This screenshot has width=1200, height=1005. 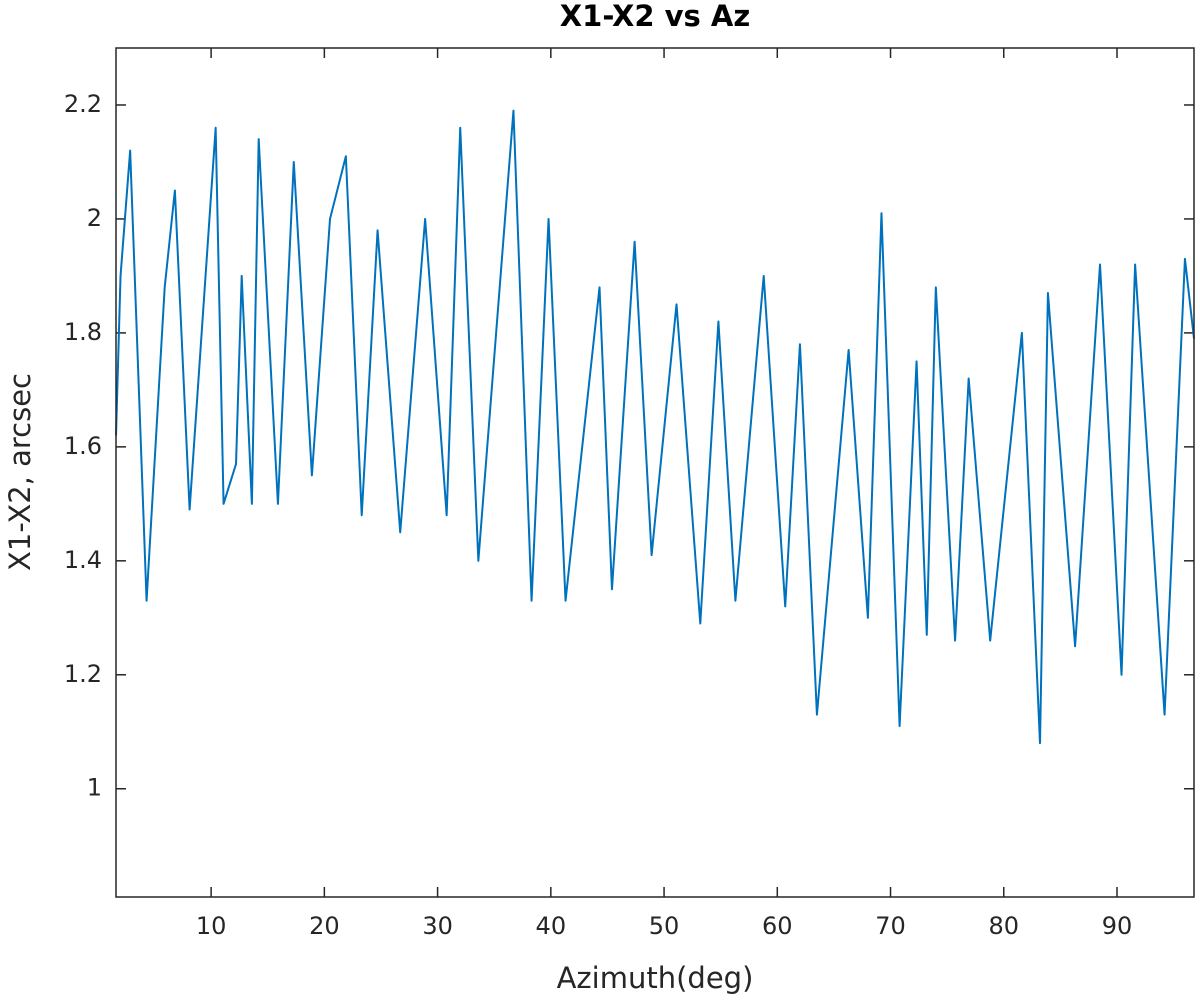 What do you see at coordinates (890, 926) in the screenshot?
I see `x-tick-label: 70` at bounding box center [890, 926].